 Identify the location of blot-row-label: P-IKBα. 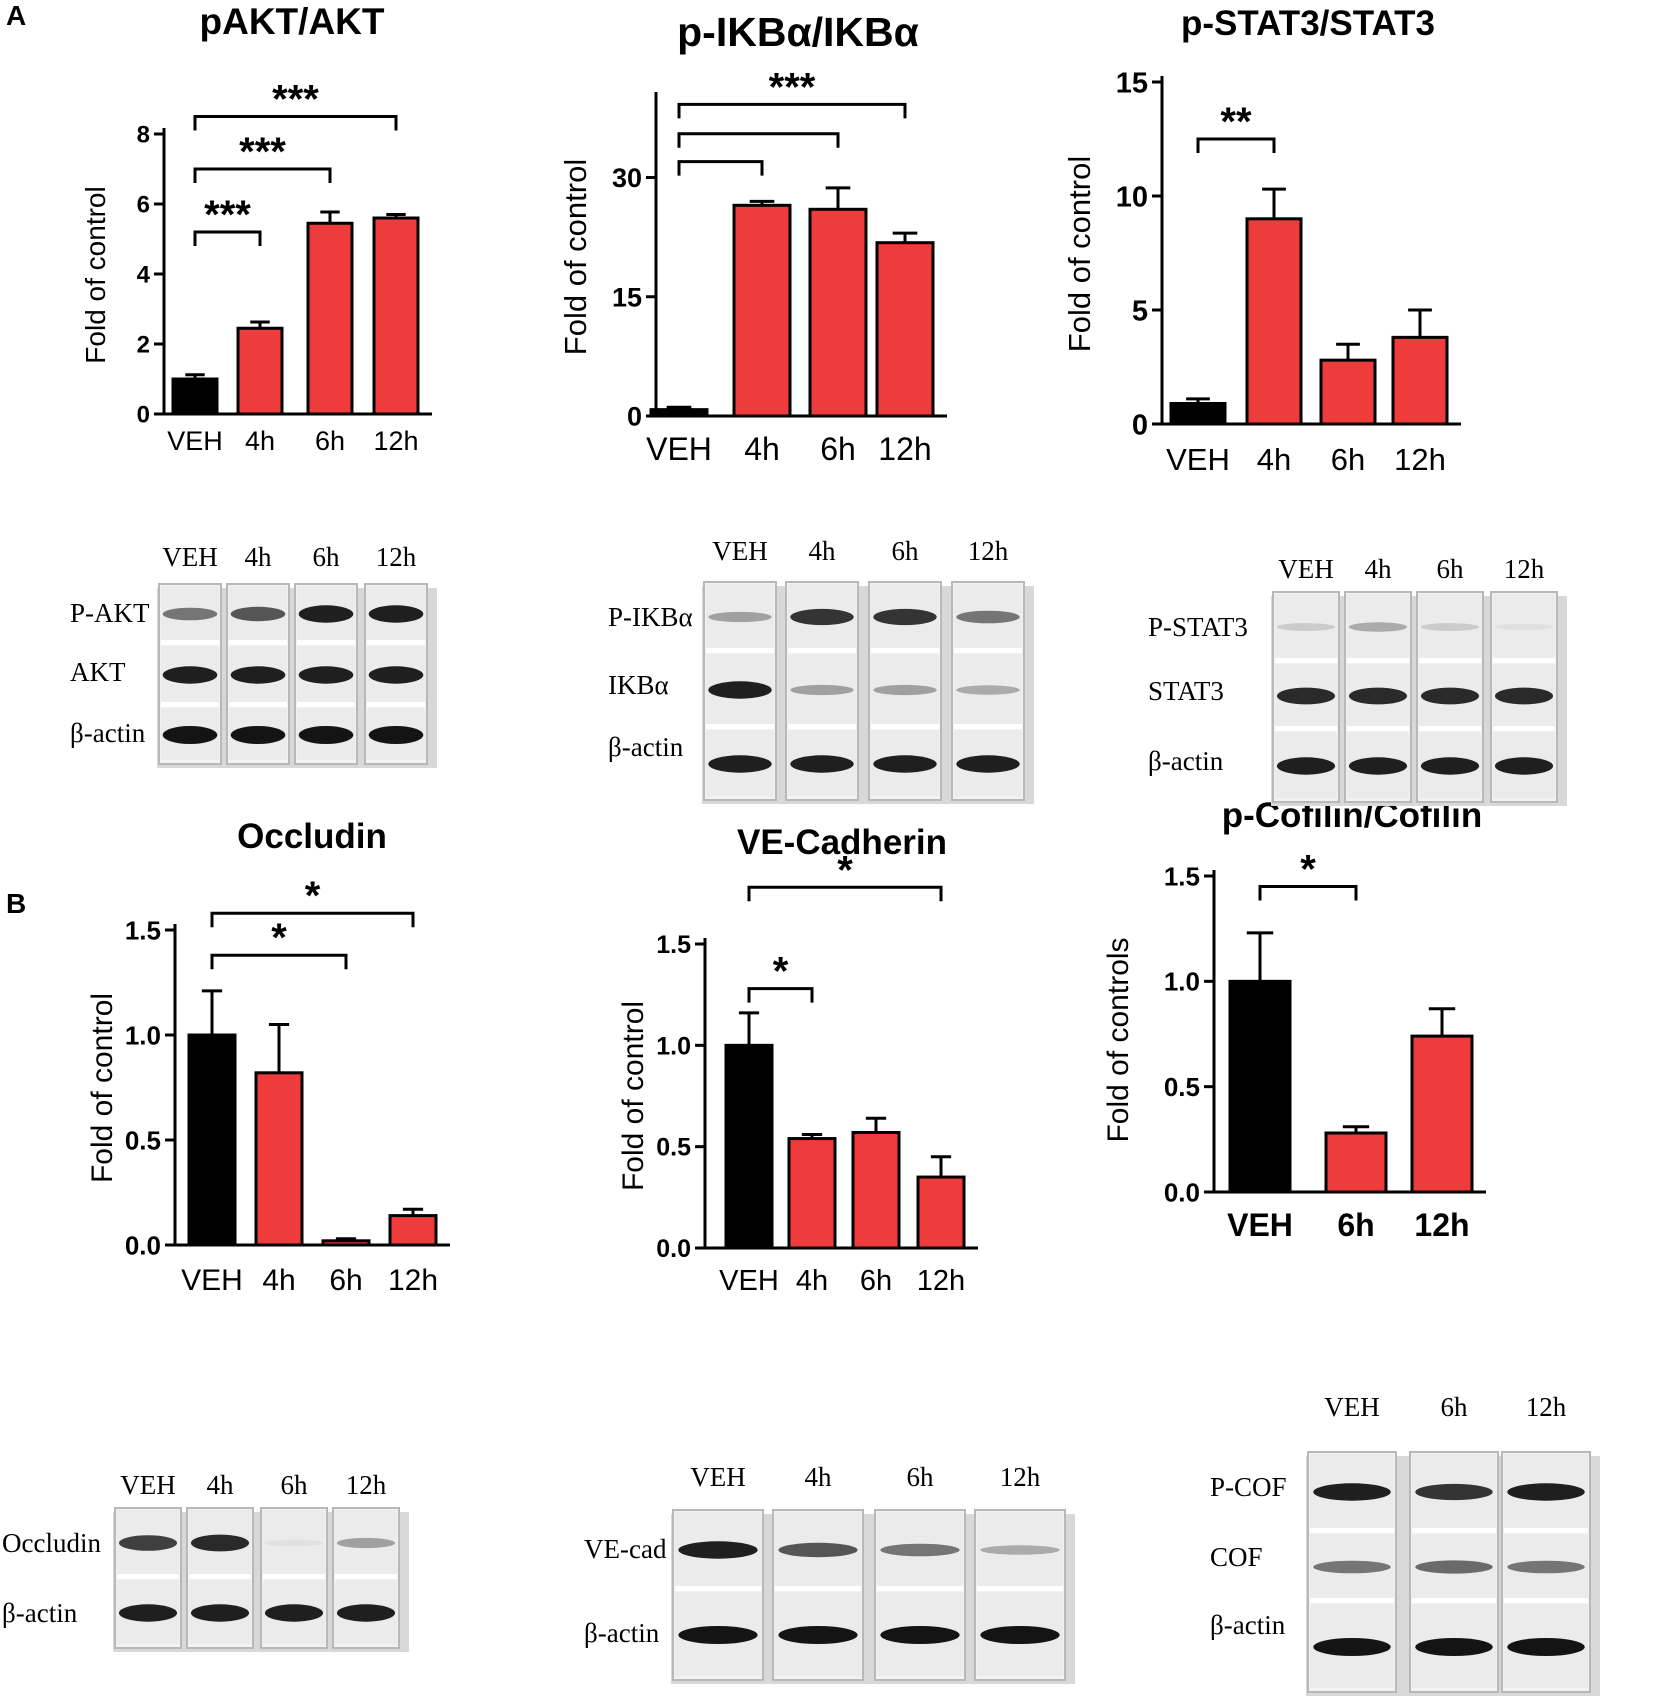
(650, 617).